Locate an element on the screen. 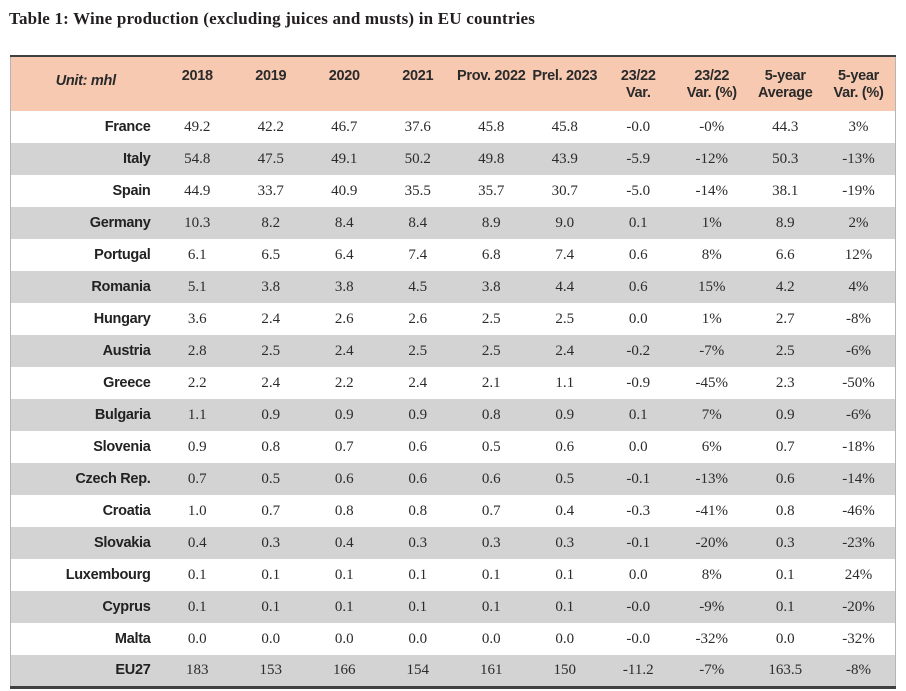 This screenshot has width=906, height=691. value-cell: 6.1 is located at coordinates (197, 254).